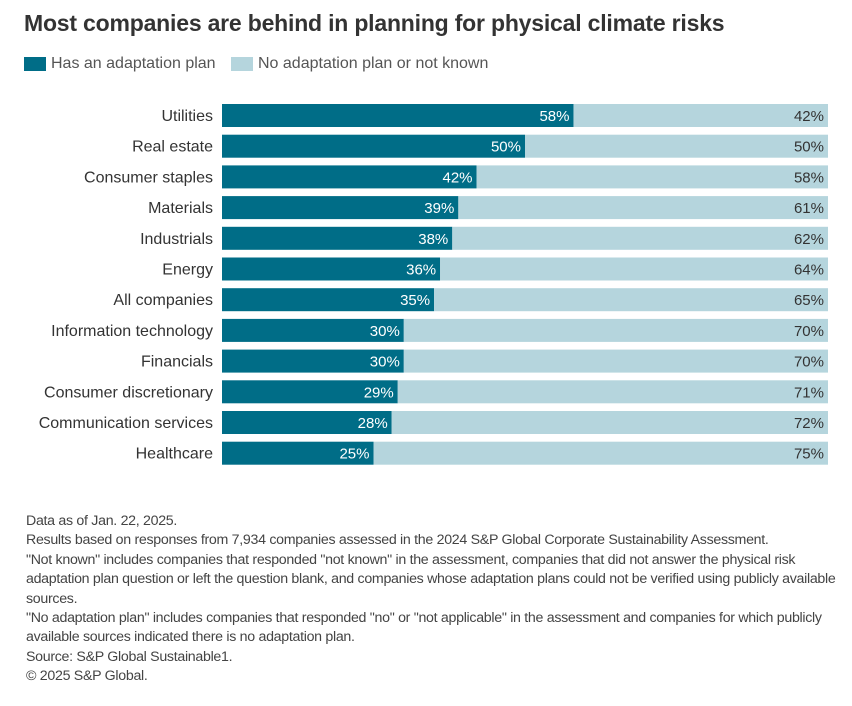  Describe the element at coordinates (331, 269) in the screenshot. I see `bar-has-plan-energy` at that location.